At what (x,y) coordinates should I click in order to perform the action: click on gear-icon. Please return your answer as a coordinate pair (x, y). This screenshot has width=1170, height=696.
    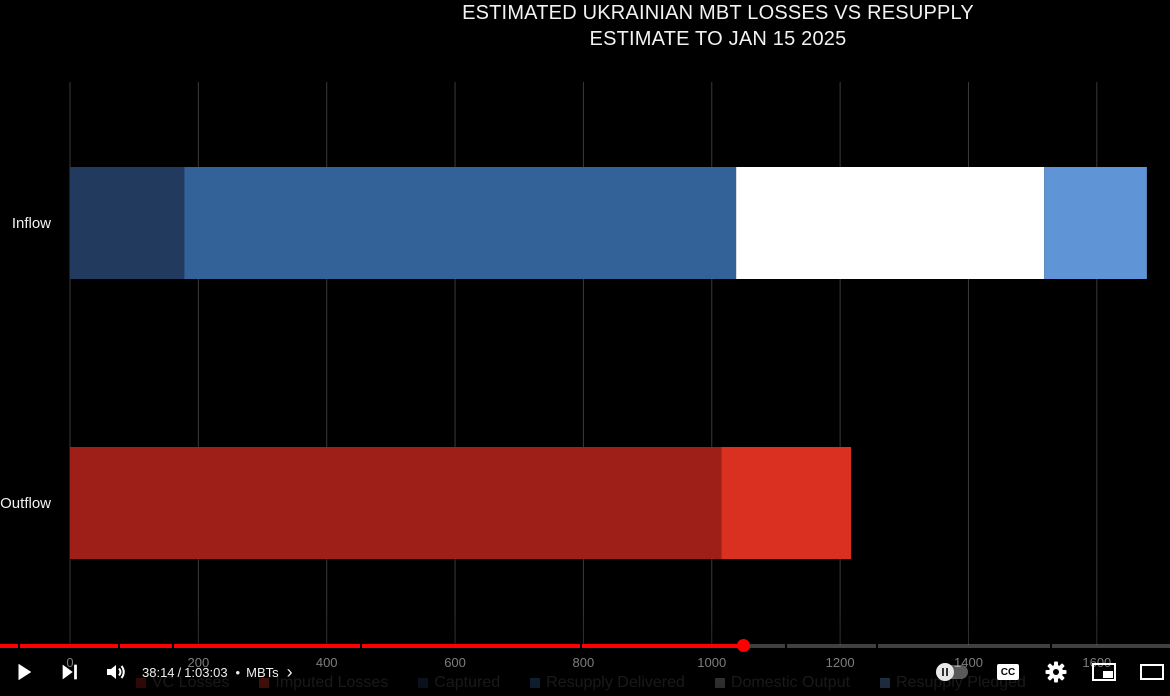
    Looking at the image, I should click on (1056, 672).